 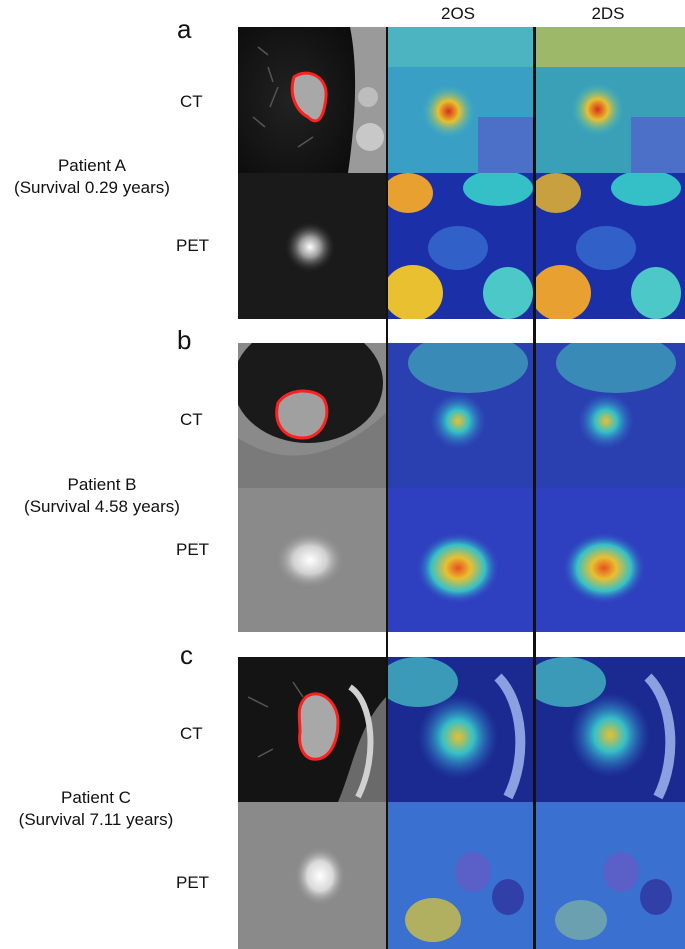 I want to click on row-label-ct-a: CT, so click(x=191, y=101).